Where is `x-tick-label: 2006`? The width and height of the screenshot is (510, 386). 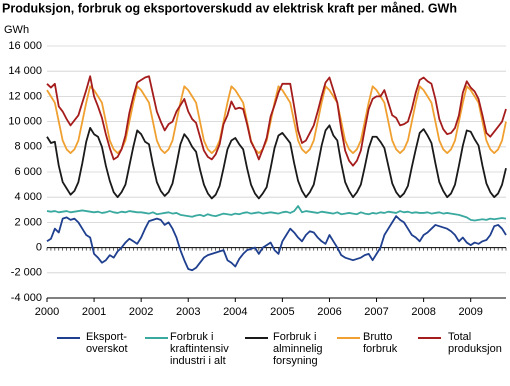
x-tick-label: 2006 is located at coordinates (329, 312).